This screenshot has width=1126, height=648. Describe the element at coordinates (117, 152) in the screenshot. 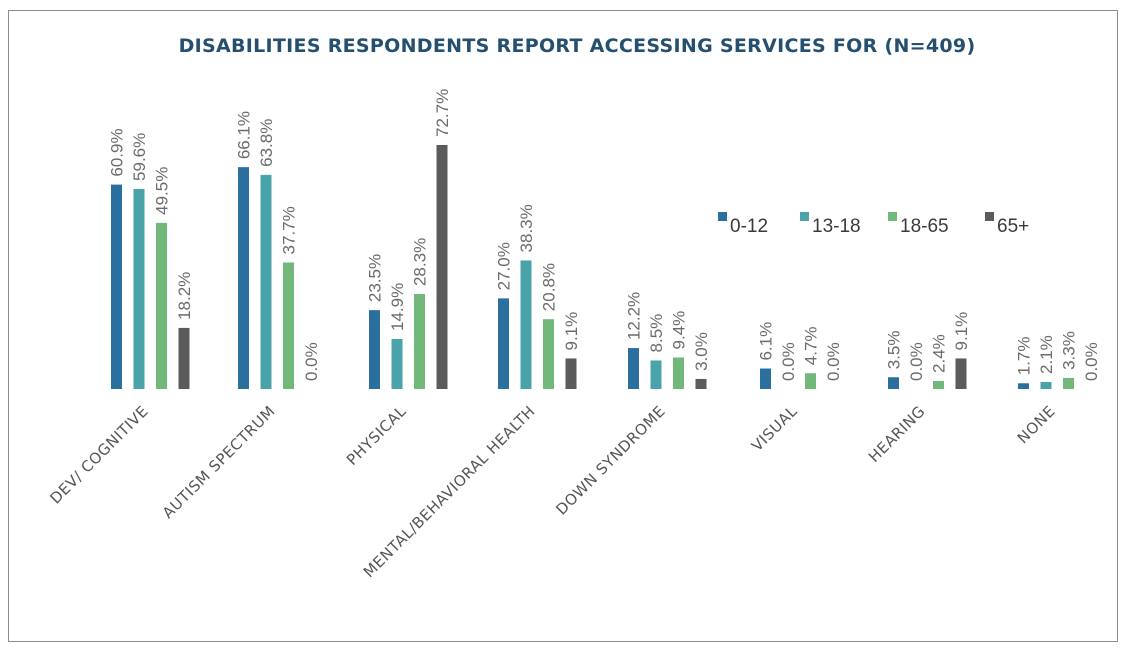

I see `data-label-0-0: 60.9%` at that location.